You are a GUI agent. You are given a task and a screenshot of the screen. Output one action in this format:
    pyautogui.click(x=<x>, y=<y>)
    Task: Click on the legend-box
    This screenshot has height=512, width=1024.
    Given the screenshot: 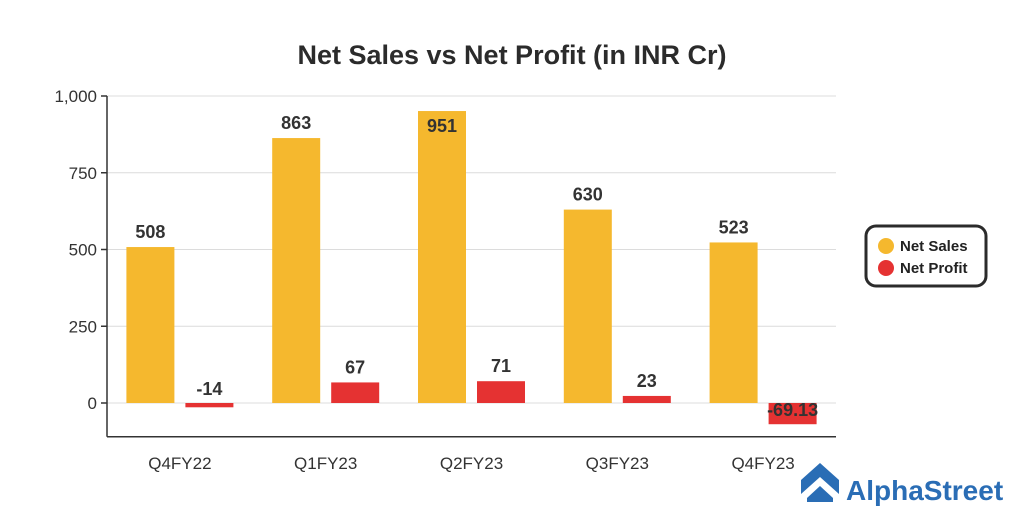 What is the action you would take?
    pyautogui.click(x=926, y=256)
    